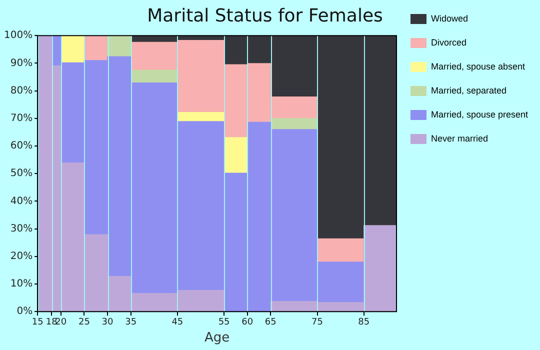  What do you see at coordinates (18, 36) in the screenshot?
I see `y-tick-label: 100%` at bounding box center [18, 36].